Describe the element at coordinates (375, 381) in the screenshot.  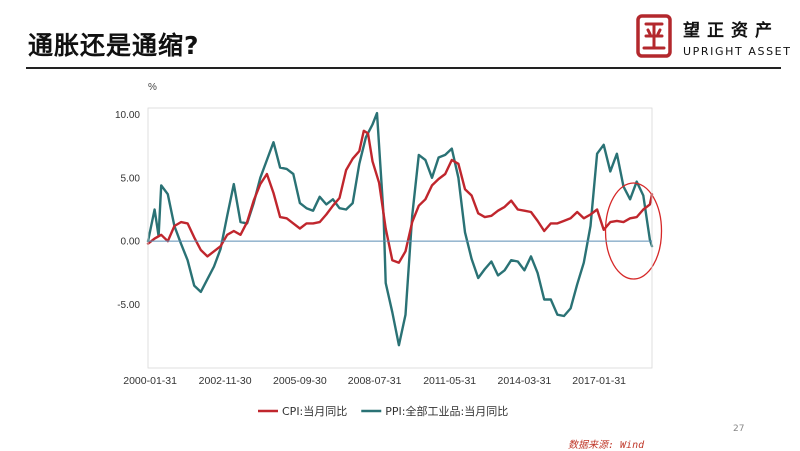
I see `x-tick-label: 2008-07-31` at that location.